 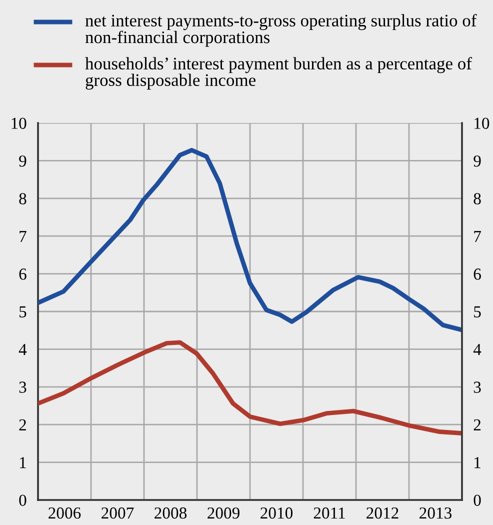 I want to click on y-tick-label: 1, so click(x=23, y=462).